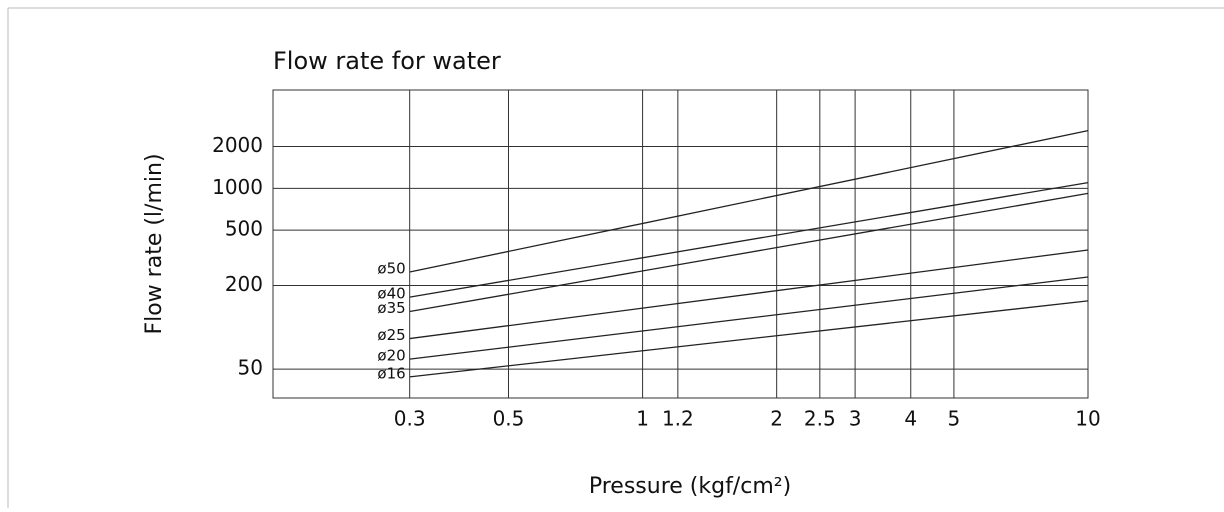 This screenshot has width=1224, height=512. I want to click on series-label: ø20, so click(391, 356).